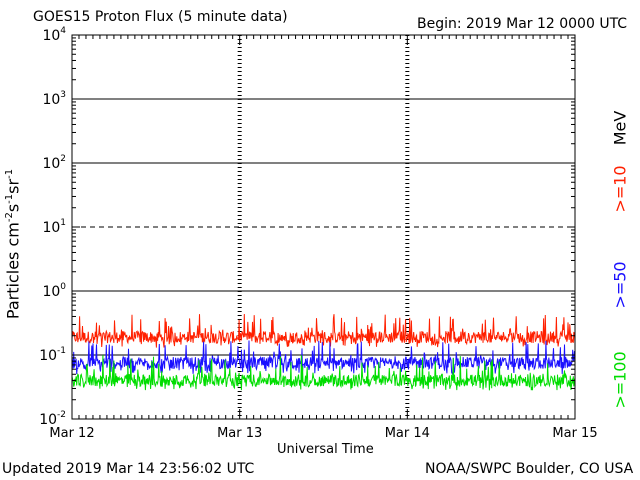  What do you see at coordinates (323, 352) in the screenshot?
I see `series-layer` at bounding box center [323, 352].